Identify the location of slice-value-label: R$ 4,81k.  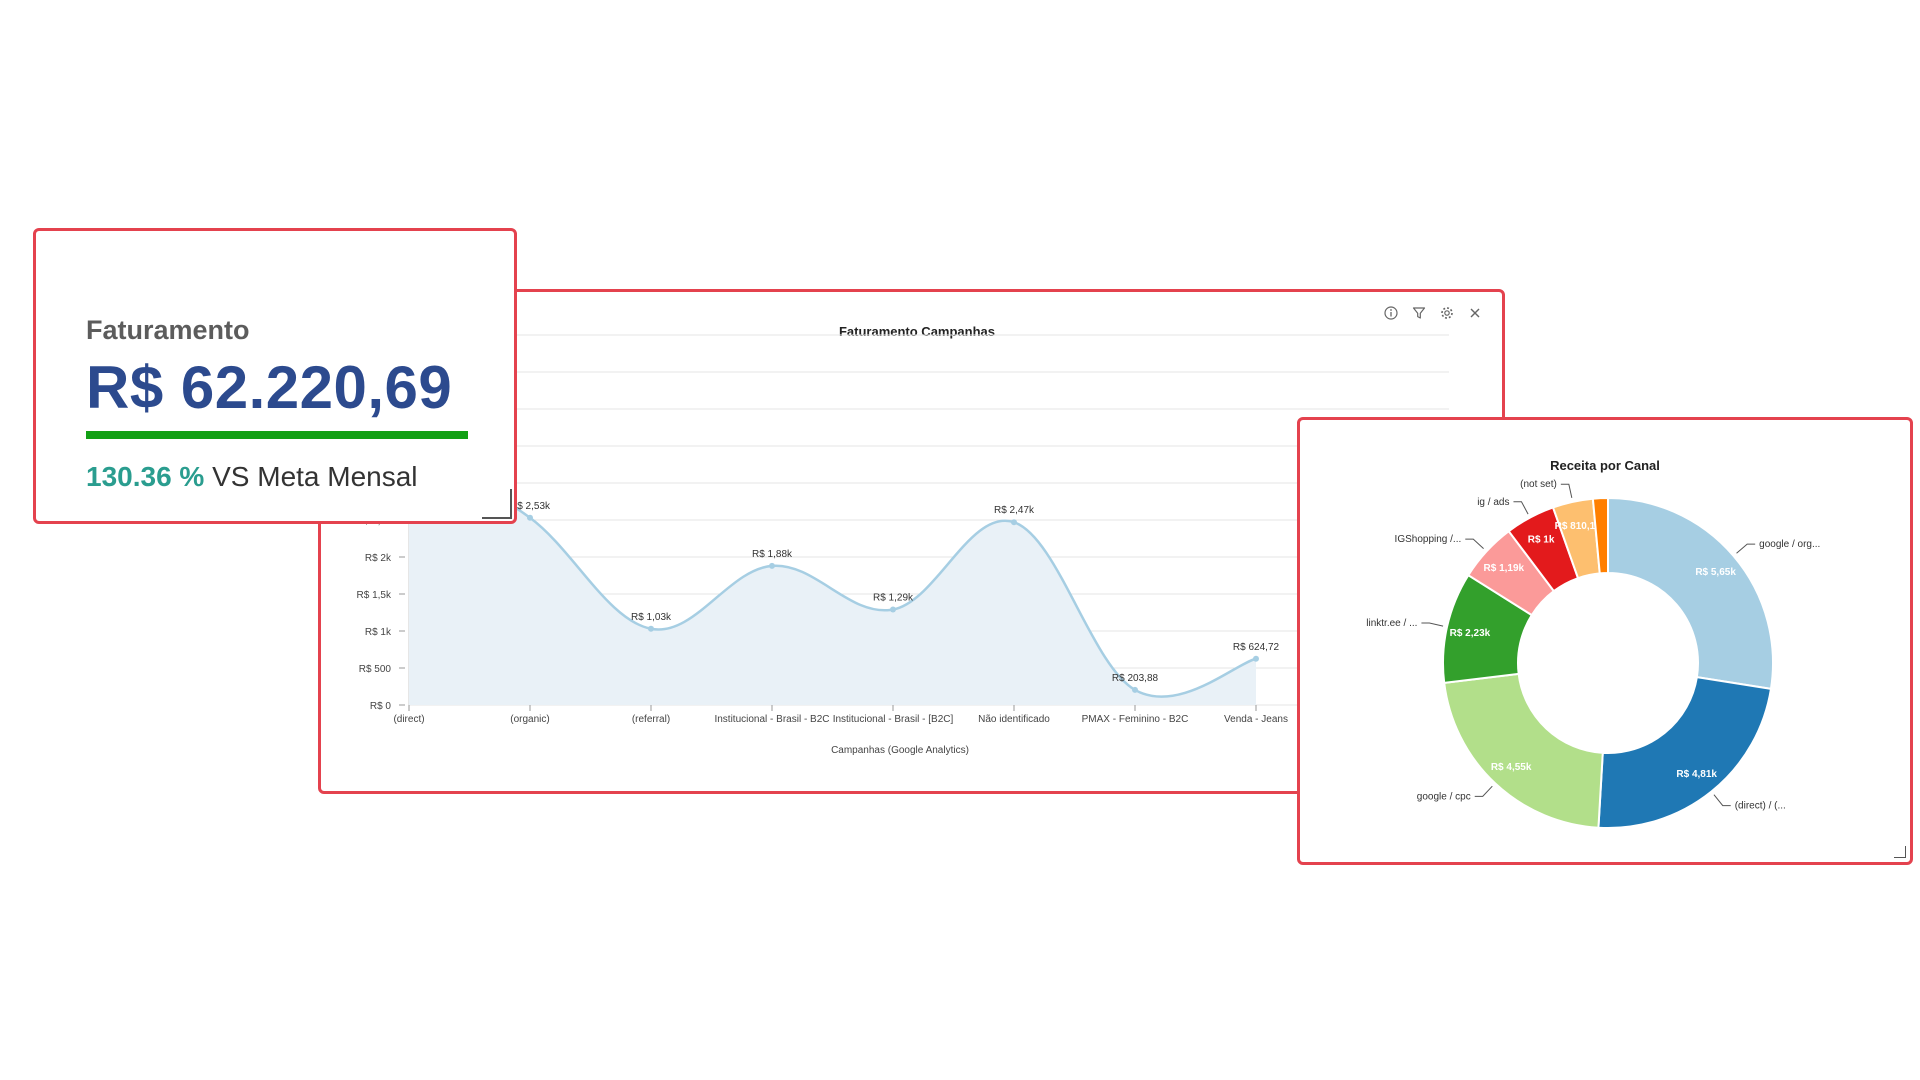
(1696, 774).